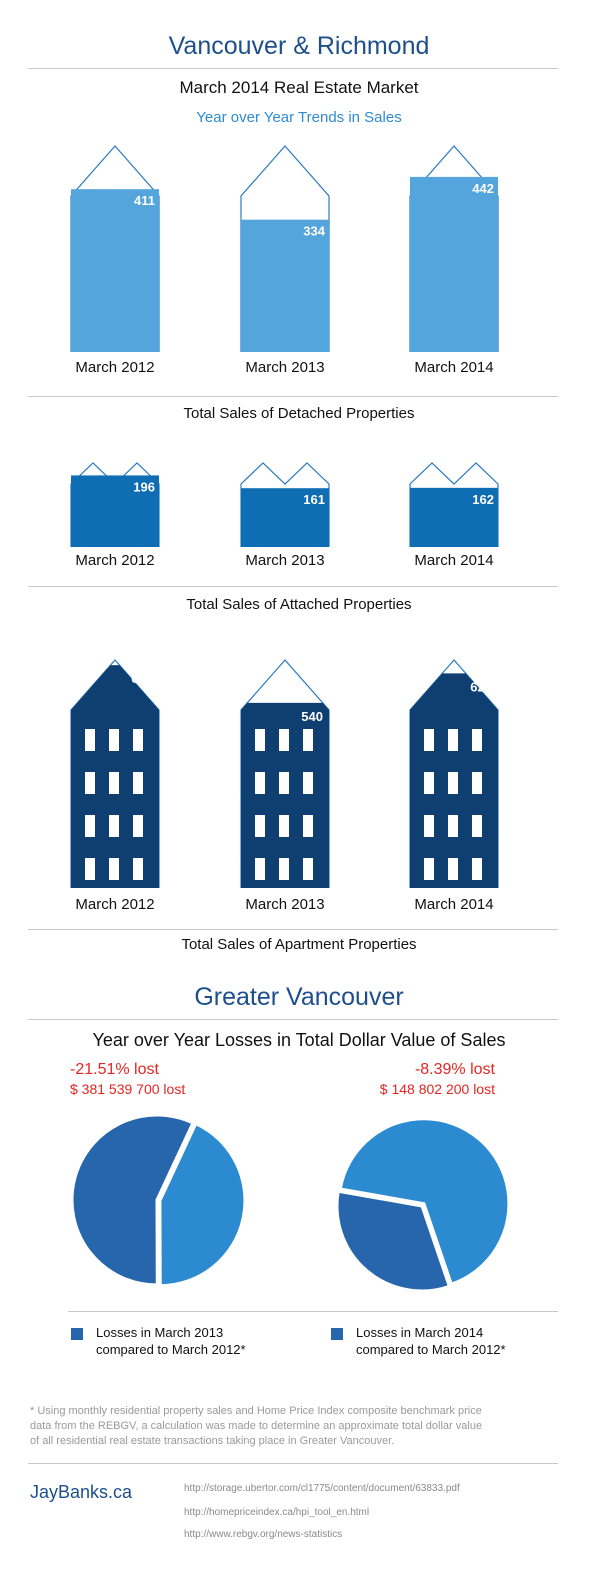 This screenshot has height=1590, width=598. What do you see at coordinates (420, 1332) in the screenshot?
I see `legend-right-line1: Losses in March 2014` at bounding box center [420, 1332].